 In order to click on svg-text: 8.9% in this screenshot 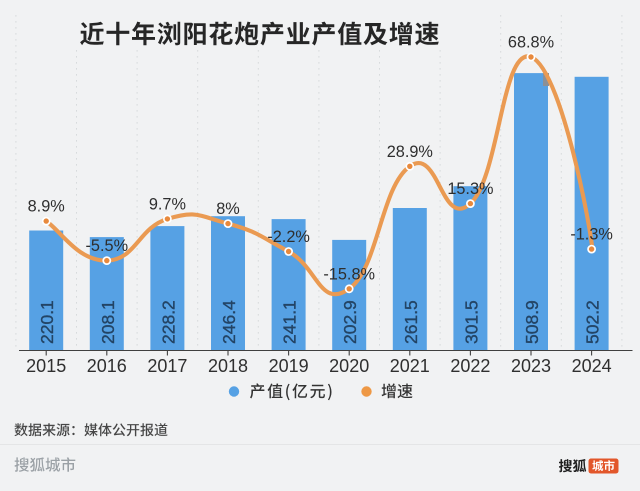, I will do `click(46, 207)`.